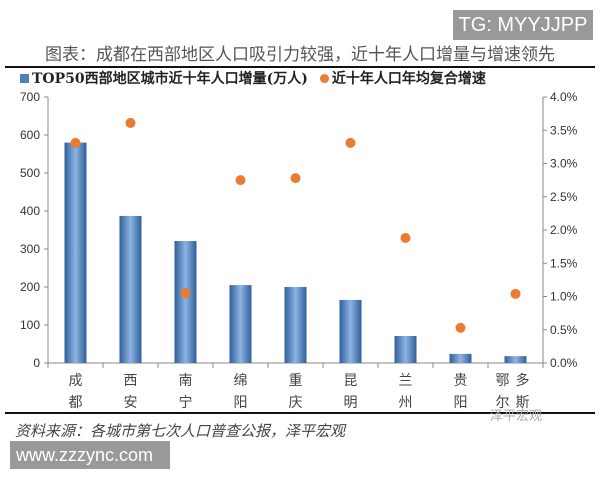  I want to click on x-label-贵阳: 贵, so click(461, 381).